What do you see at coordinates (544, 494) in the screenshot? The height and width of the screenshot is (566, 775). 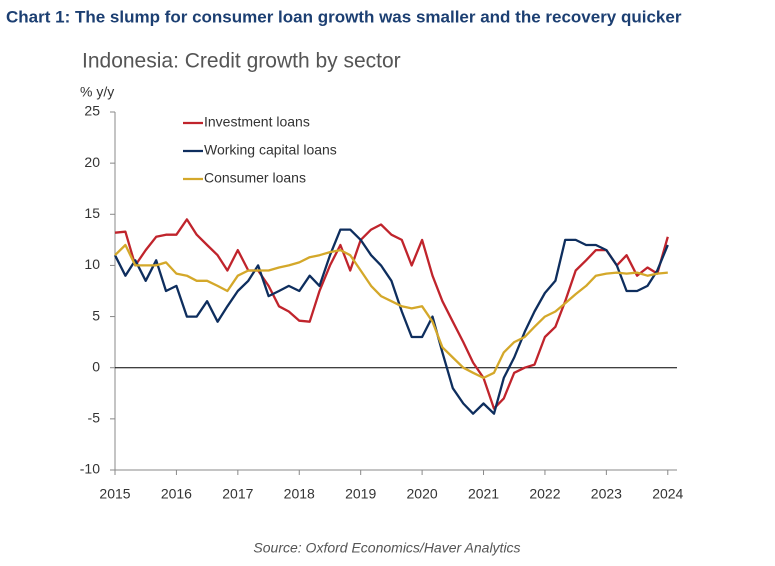 I see `x-tick-label: 2022` at bounding box center [544, 494].